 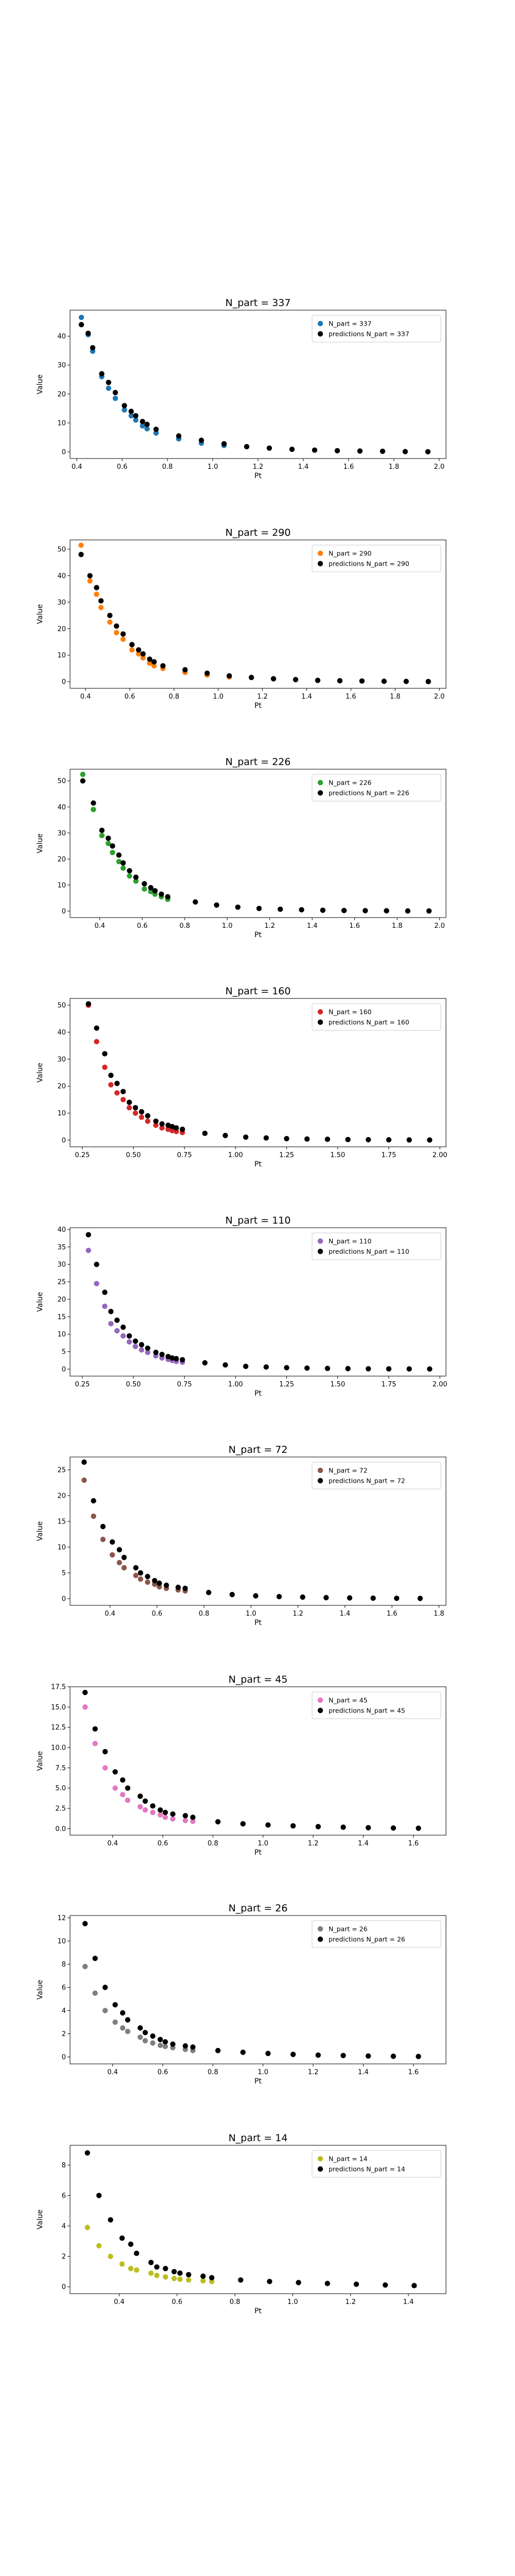 What do you see at coordinates (61, 1113) in the screenshot?
I see `y-tick-label: 10` at bounding box center [61, 1113].